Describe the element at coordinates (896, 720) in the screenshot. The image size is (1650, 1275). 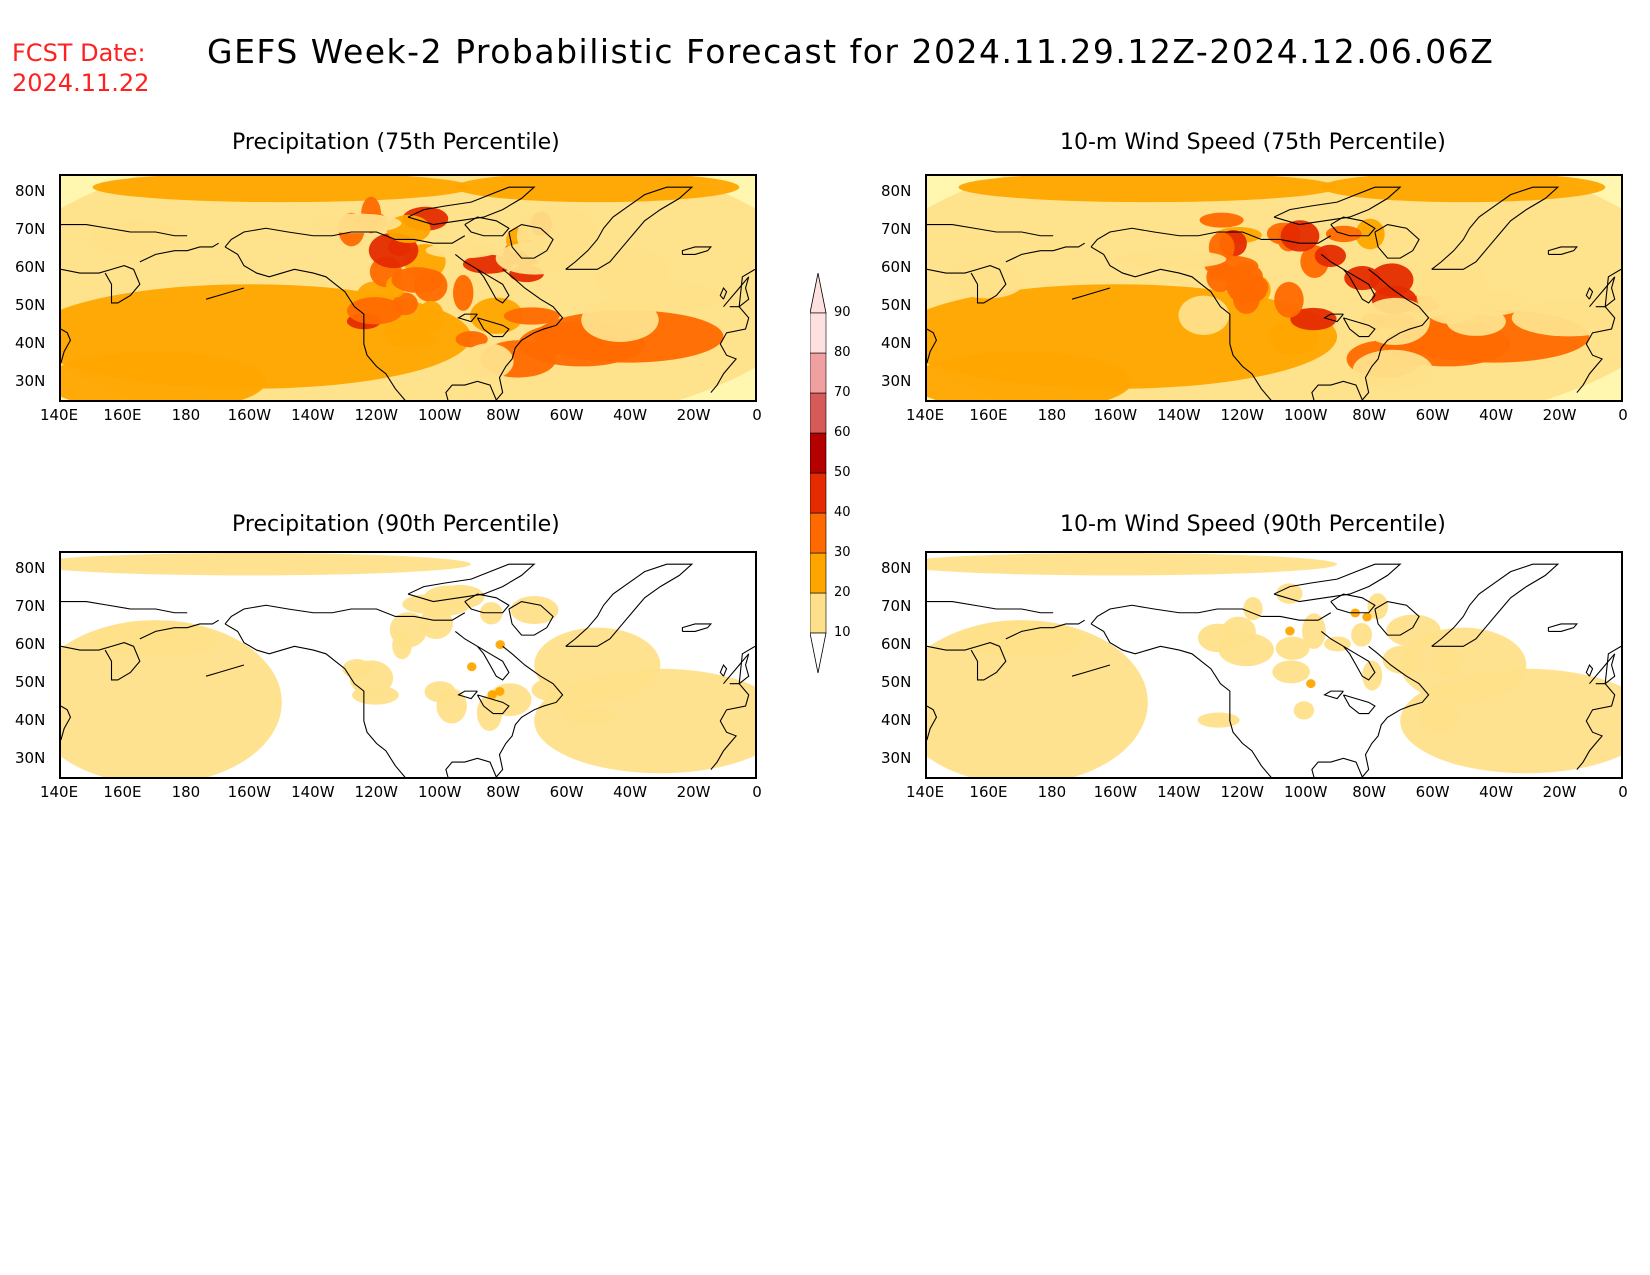
I see `lat-tick-label: 40N` at that location.